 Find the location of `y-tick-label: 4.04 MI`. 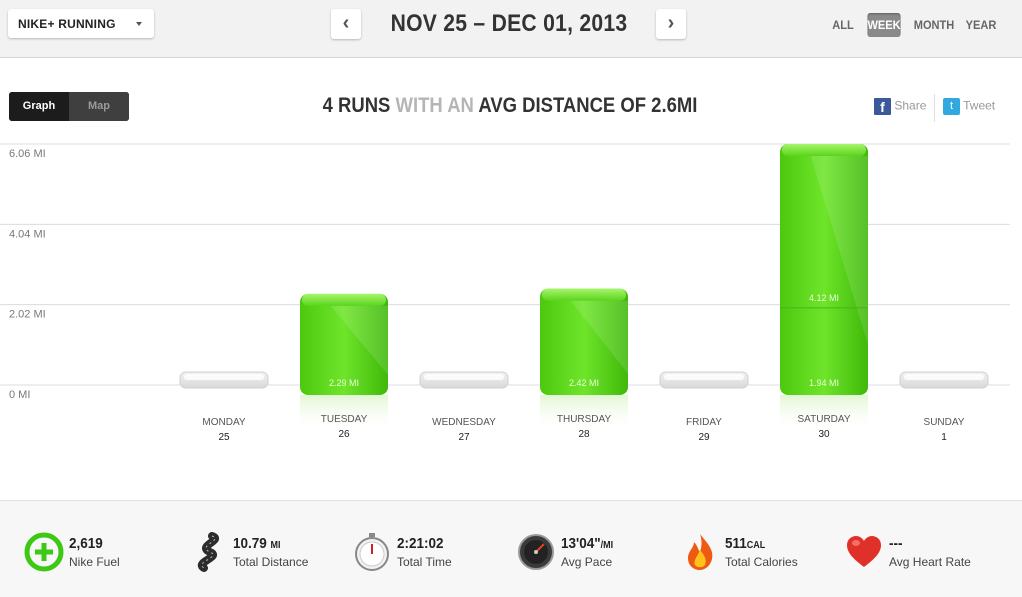

y-tick-label: 4.04 MI is located at coordinates (27, 234).